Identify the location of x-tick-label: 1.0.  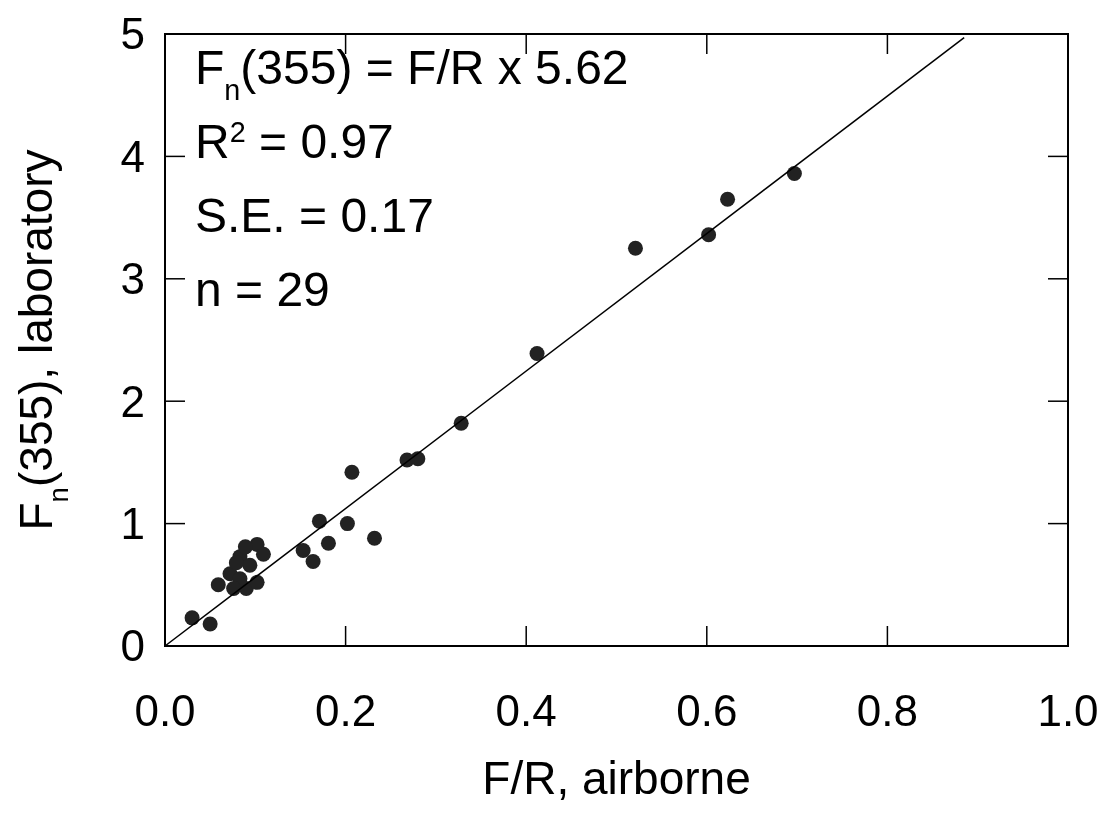
(1068, 710).